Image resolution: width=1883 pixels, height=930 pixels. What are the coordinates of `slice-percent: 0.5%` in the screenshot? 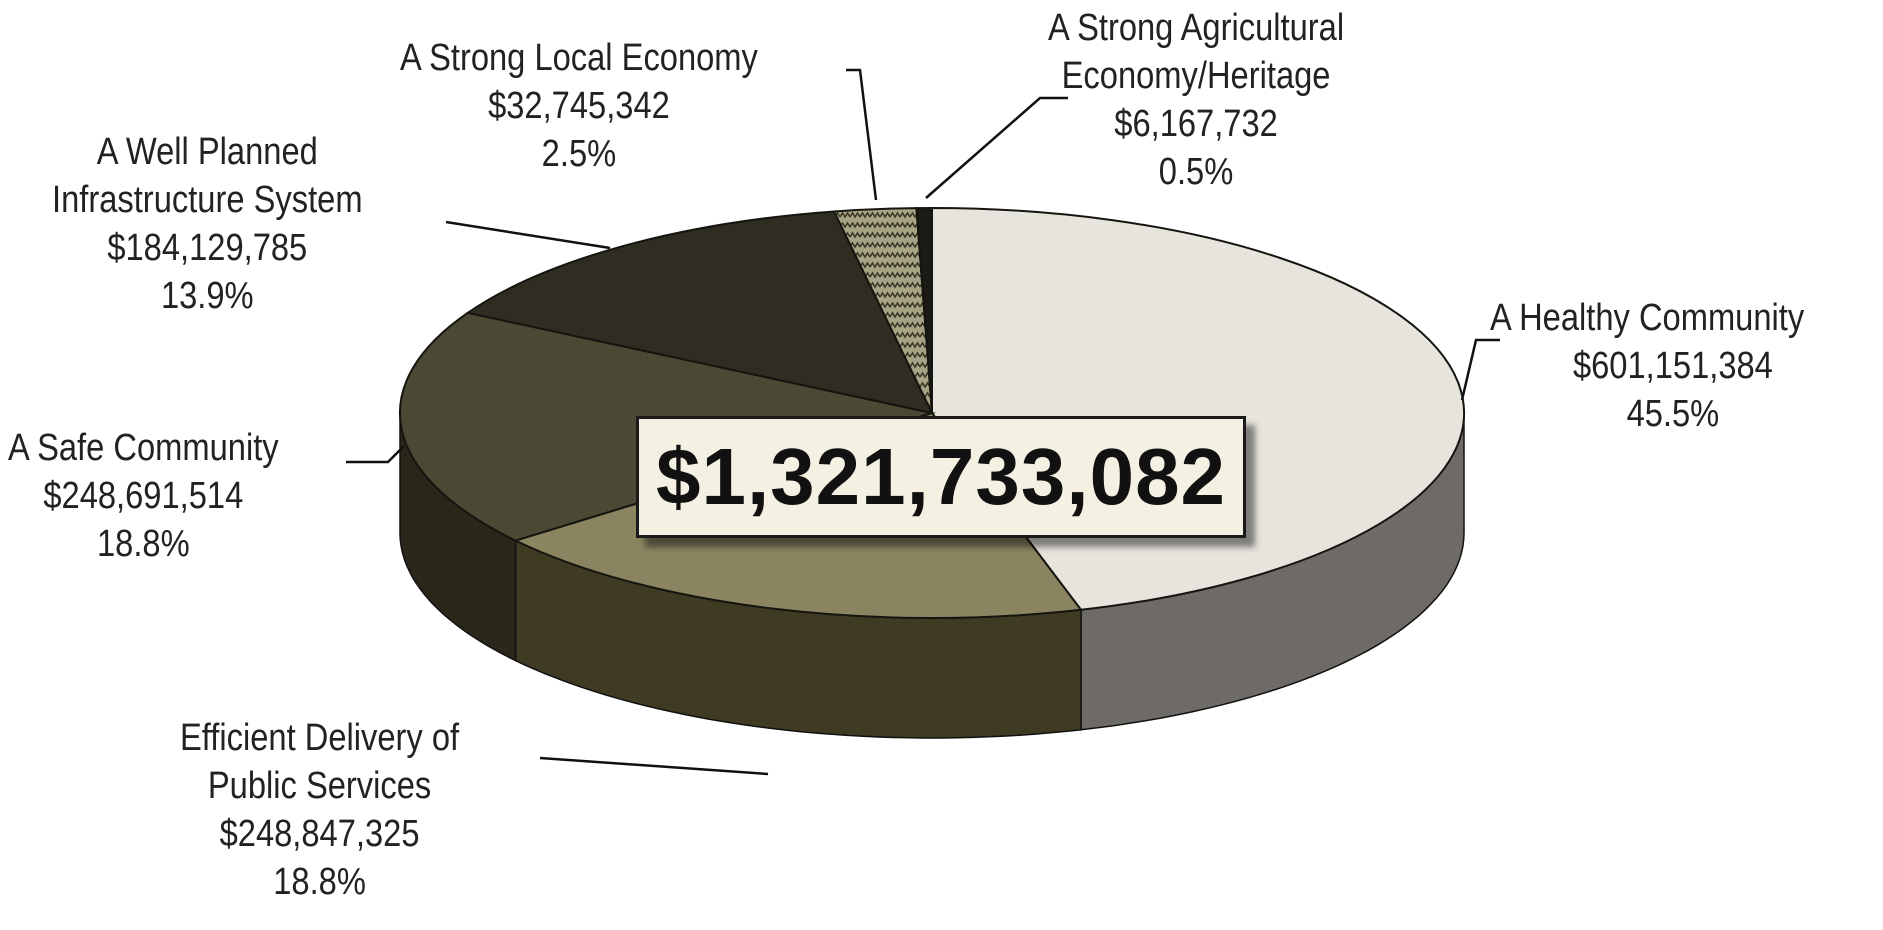 It's located at (1196, 172).